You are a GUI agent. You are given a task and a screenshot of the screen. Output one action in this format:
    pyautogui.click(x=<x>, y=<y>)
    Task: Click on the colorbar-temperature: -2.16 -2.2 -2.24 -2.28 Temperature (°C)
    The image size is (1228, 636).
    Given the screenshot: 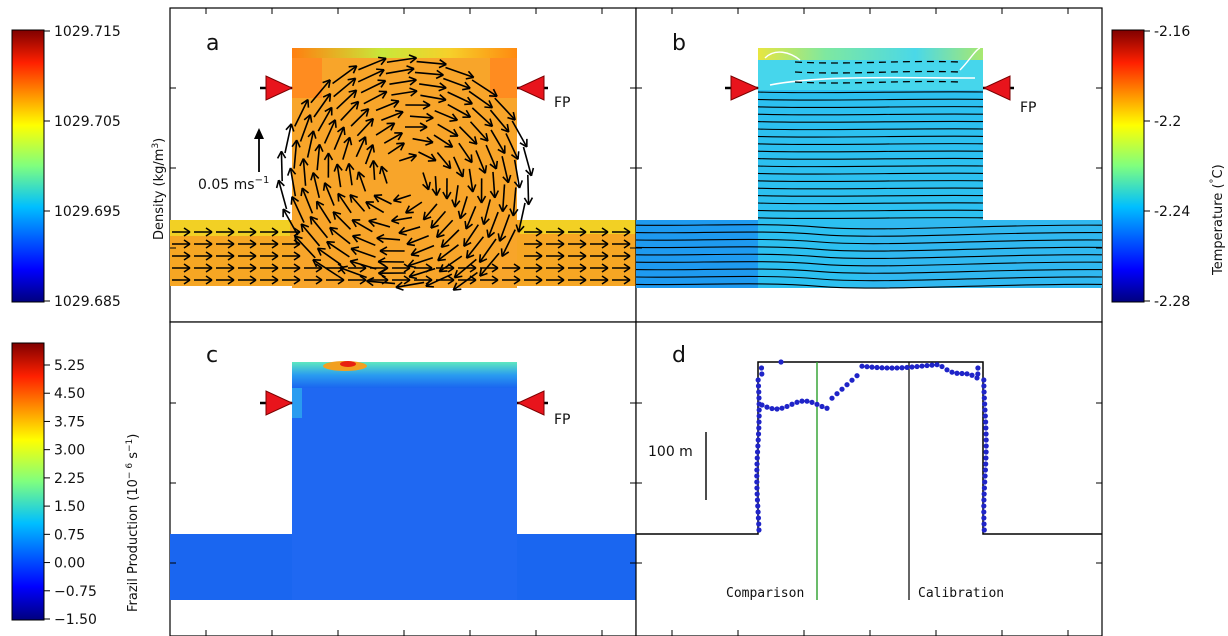 What is the action you would take?
    pyautogui.click(x=1168, y=167)
    